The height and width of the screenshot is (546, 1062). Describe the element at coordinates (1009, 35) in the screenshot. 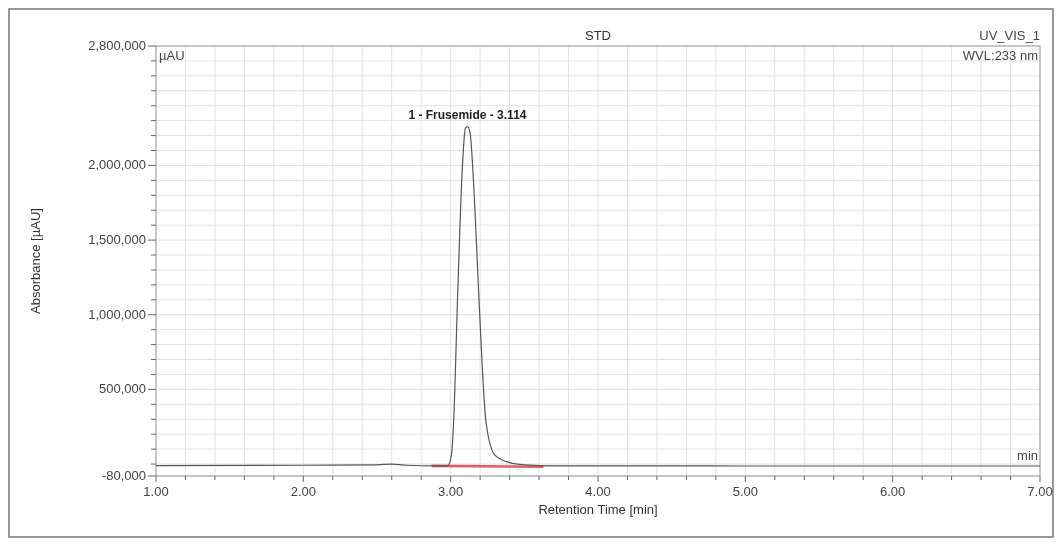

I see `text: UV_VIS_1` at that location.